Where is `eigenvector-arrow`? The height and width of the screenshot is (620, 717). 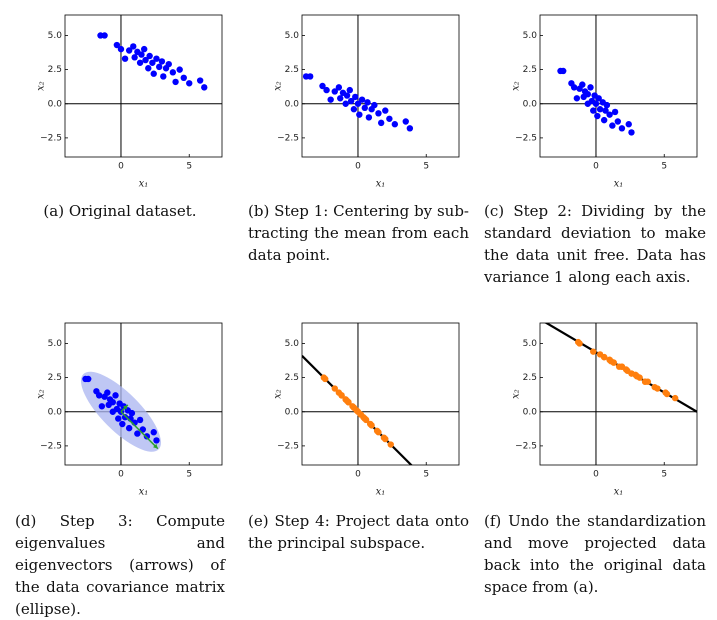 eigenvector-arrow is located at coordinates (139, 430).